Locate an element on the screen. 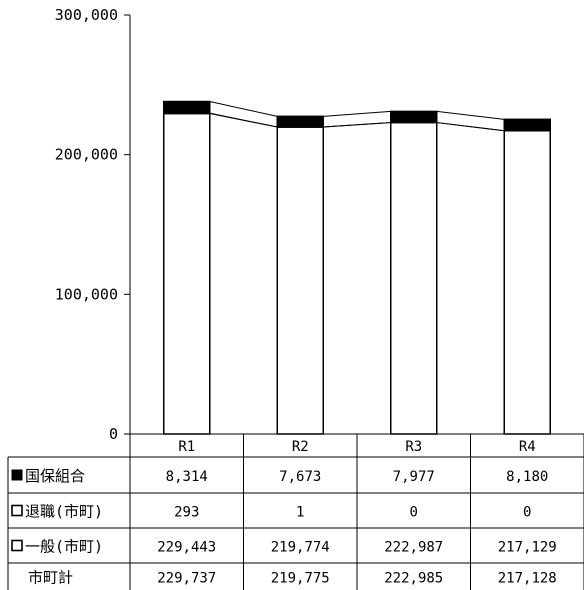 The image size is (584, 590). total-label: 217,128 is located at coordinates (527, 579).